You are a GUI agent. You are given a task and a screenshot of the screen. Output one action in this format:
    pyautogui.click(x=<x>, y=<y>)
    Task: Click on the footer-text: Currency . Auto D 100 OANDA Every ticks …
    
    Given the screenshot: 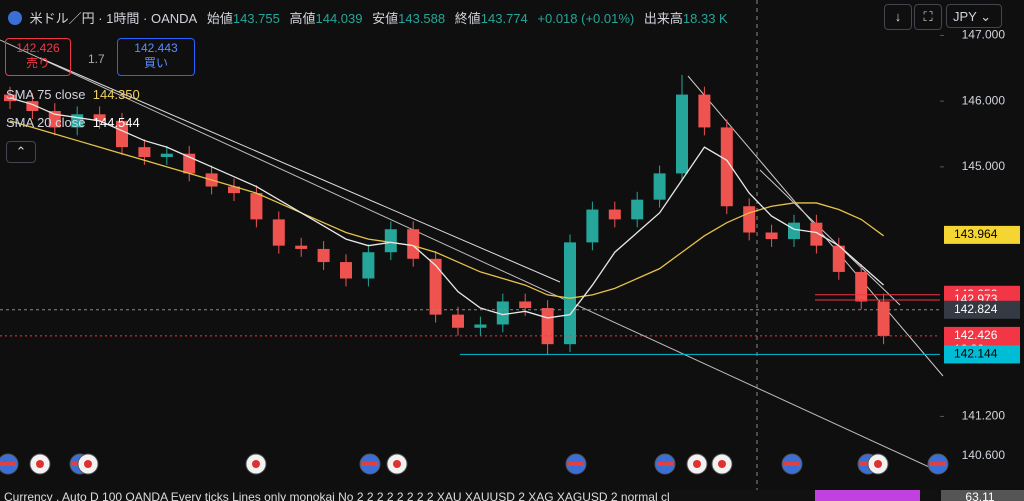 What is the action you would take?
    pyautogui.click(x=337, y=495)
    